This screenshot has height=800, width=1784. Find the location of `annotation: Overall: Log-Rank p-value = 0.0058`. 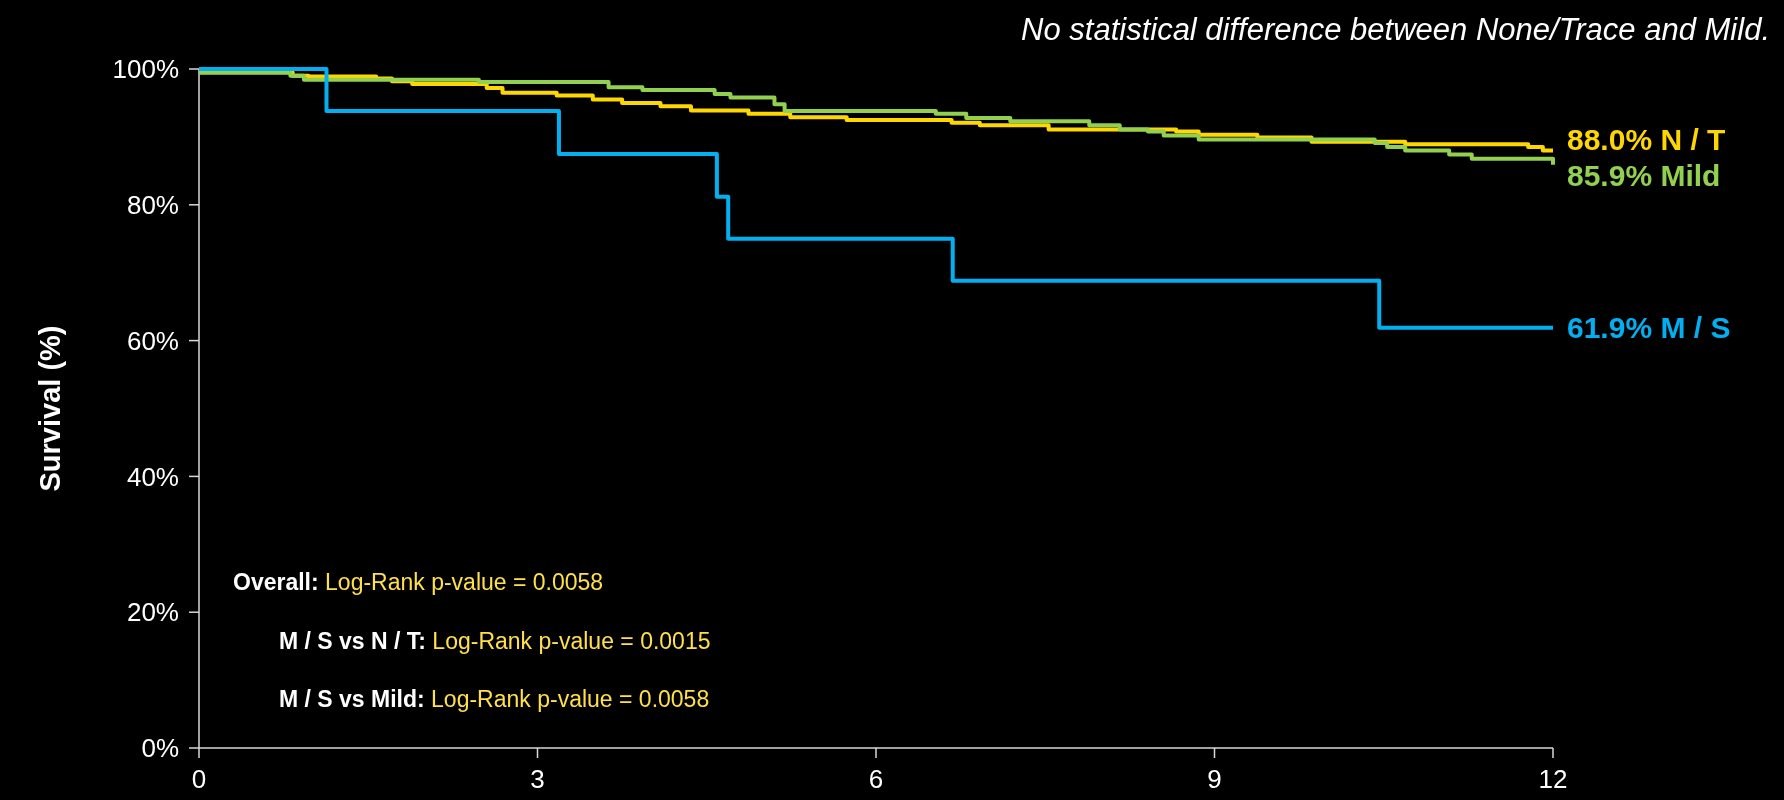

annotation: Overall: Log-Rank p-value = 0.0058 is located at coordinates (418, 582).